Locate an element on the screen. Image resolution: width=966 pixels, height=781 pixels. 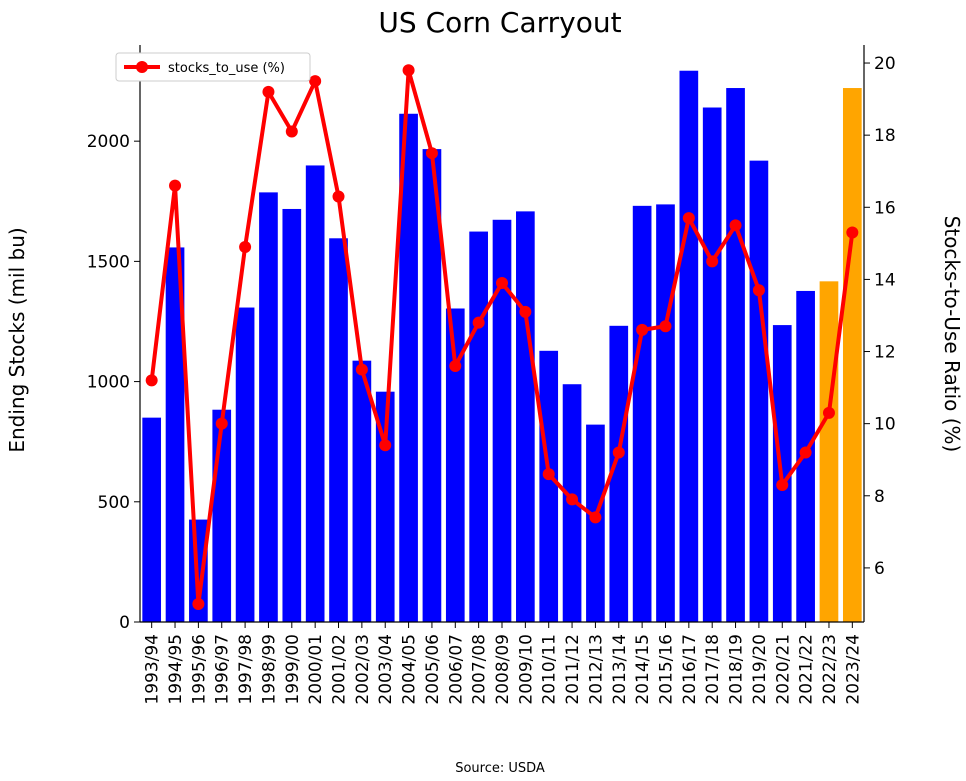
x-tick-label-1: 1994/95 is located at coordinates (176, 669).